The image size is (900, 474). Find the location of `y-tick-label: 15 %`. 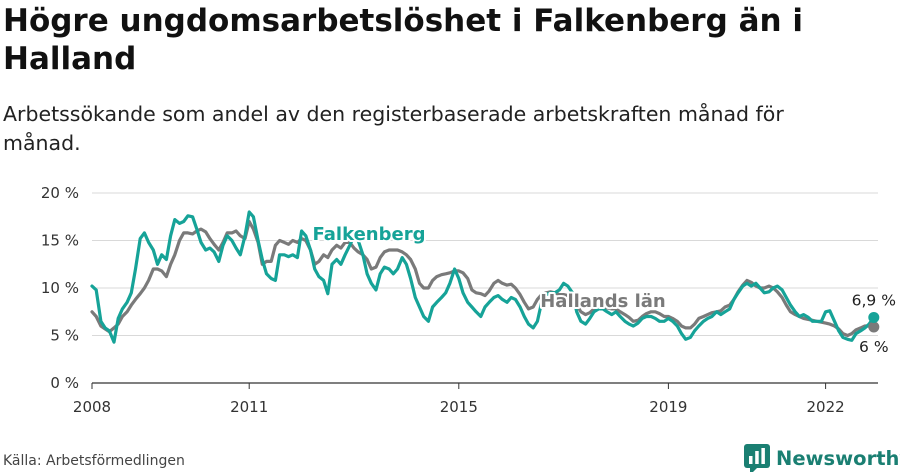

y-tick-label: 15 % is located at coordinates (60, 241).